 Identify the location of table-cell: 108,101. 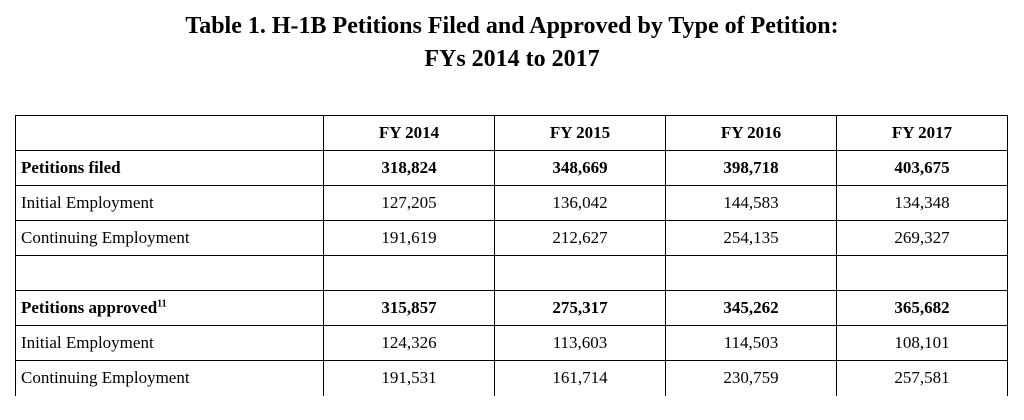
(922, 343).